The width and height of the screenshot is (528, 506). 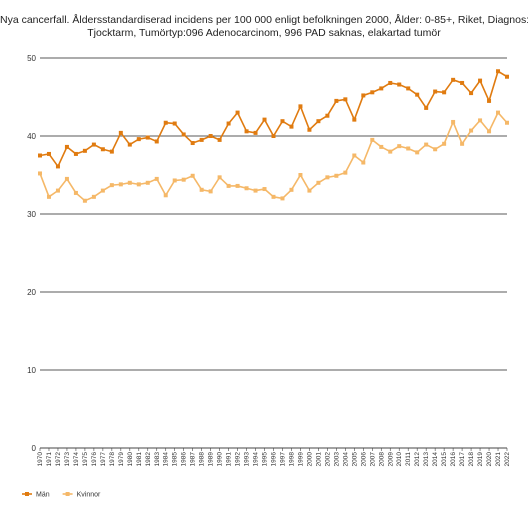 I want to click on x-tick-label: 2007, so click(x=372, y=459).